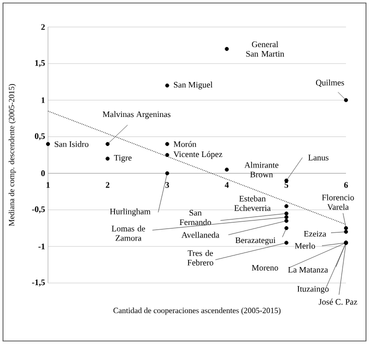 The image size is (369, 344). What do you see at coordinates (338, 202) in the screenshot?
I see `annotation: Florencio Varela` at bounding box center [338, 202].